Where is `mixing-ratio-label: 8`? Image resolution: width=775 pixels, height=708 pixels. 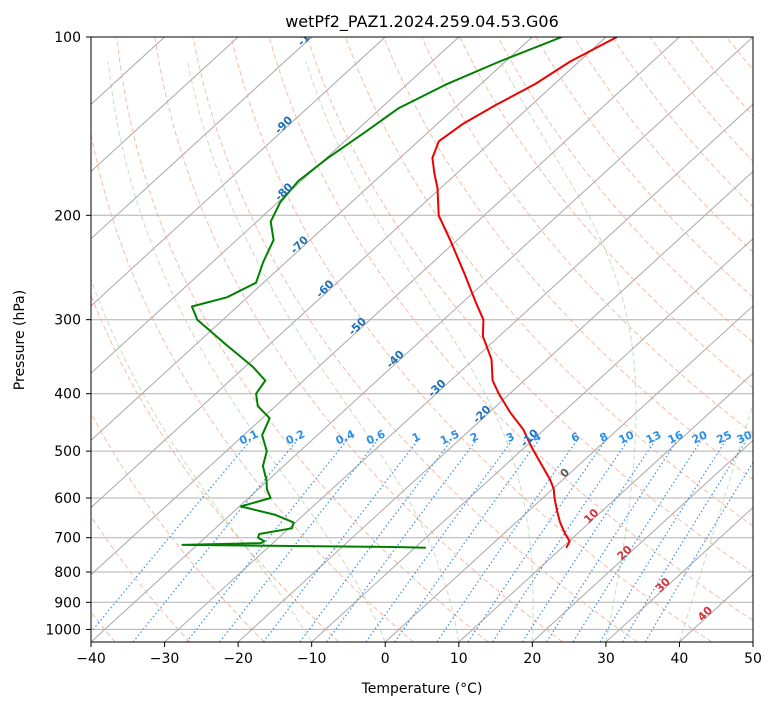
mixing-ratio-label: 8 is located at coordinates (604, 437).